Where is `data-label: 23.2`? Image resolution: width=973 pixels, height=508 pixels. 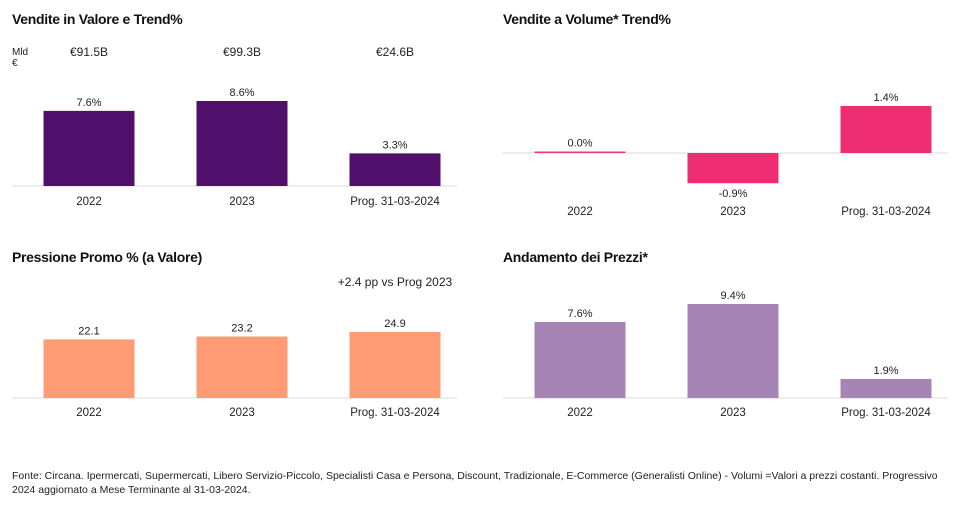
data-label: 23.2 is located at coordinates (241, 329).